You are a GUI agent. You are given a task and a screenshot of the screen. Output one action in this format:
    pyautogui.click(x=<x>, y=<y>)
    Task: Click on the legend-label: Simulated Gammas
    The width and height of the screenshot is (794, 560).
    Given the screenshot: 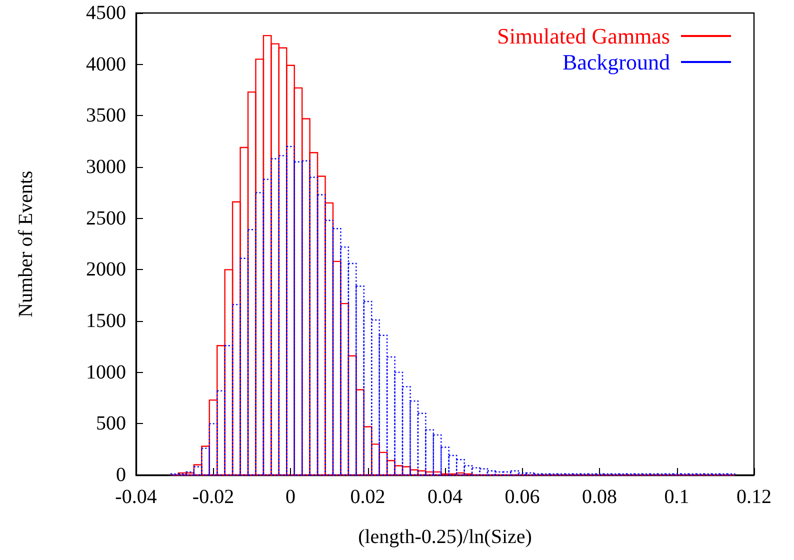 What is the action you would take?
    pyautogui.click(x=583, y=36)
    